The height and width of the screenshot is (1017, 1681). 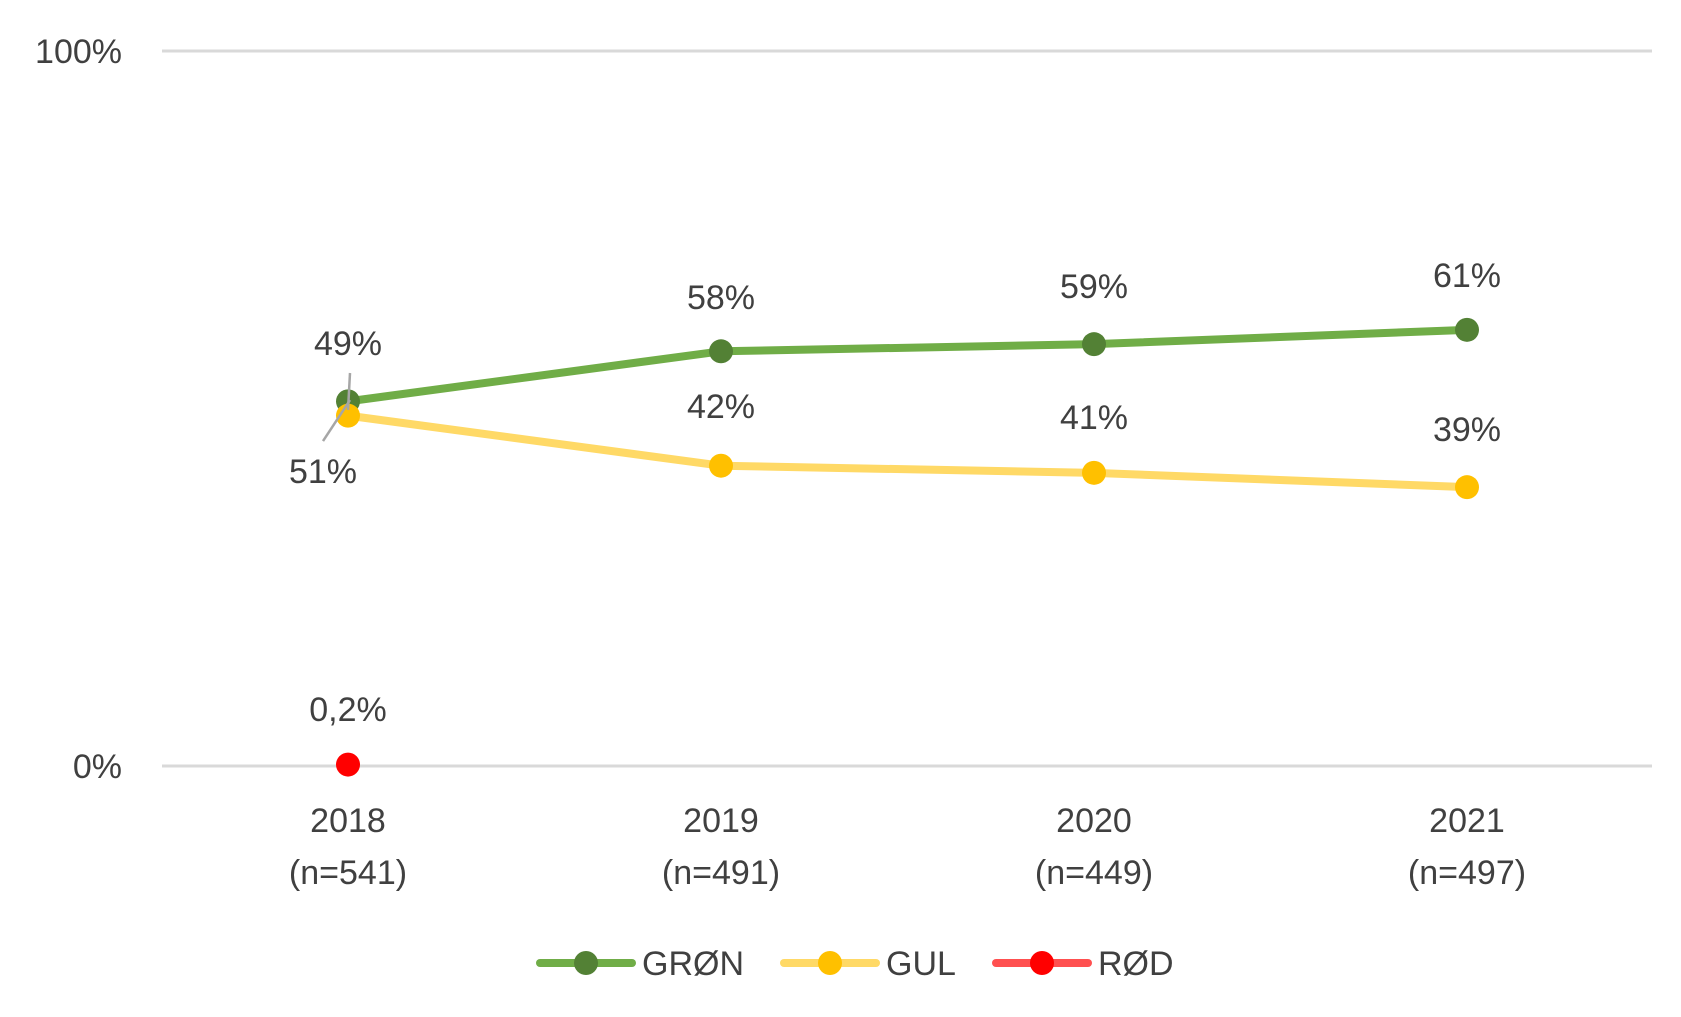 I want to click on x-tick-n: (n=541), so click(x=348, y=873).